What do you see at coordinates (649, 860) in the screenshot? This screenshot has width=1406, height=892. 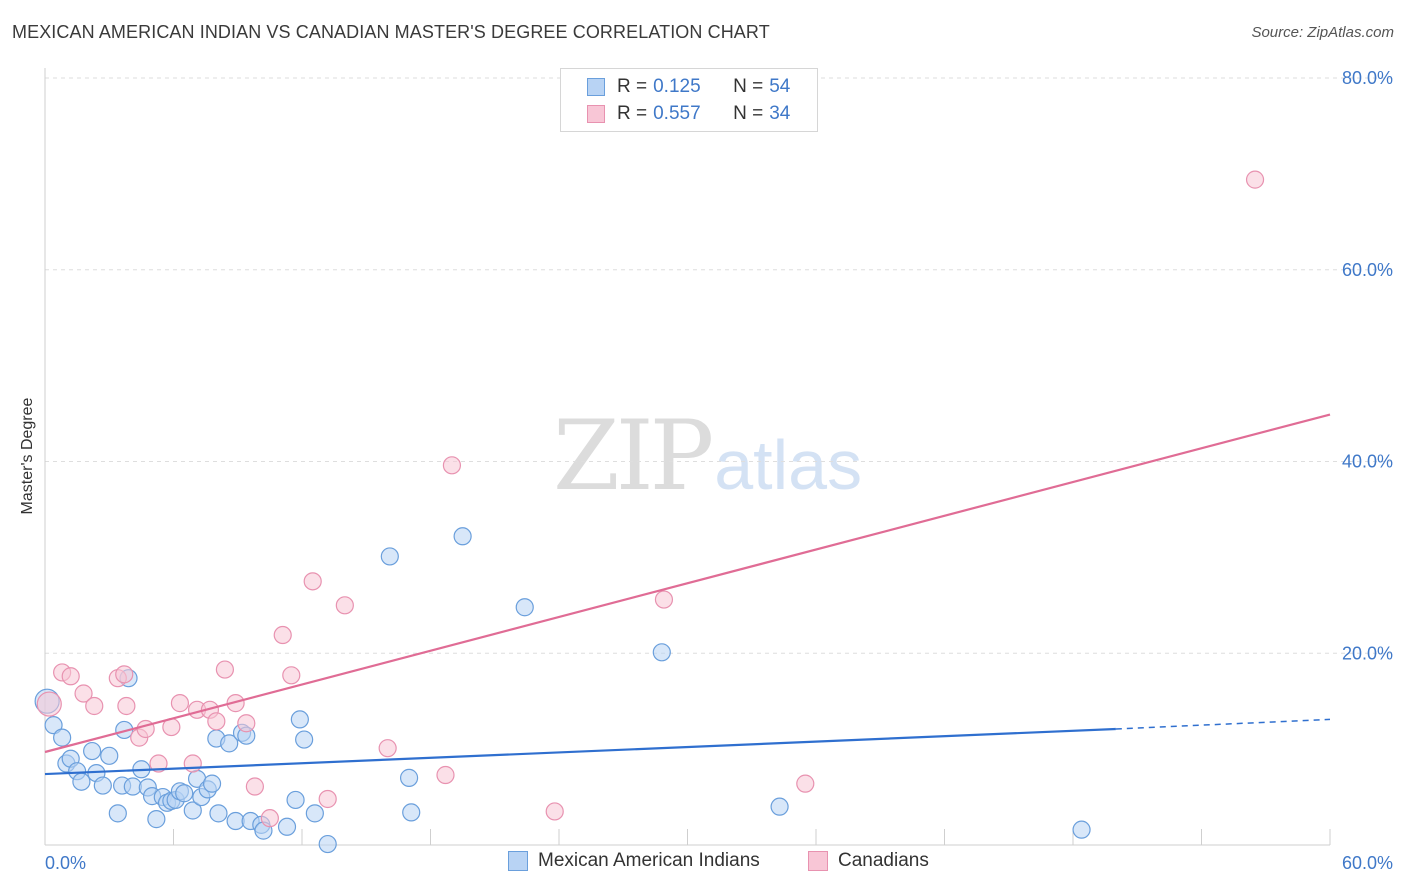 I see `series-name: Mexican American Indians` at bounding box center [649, 860].